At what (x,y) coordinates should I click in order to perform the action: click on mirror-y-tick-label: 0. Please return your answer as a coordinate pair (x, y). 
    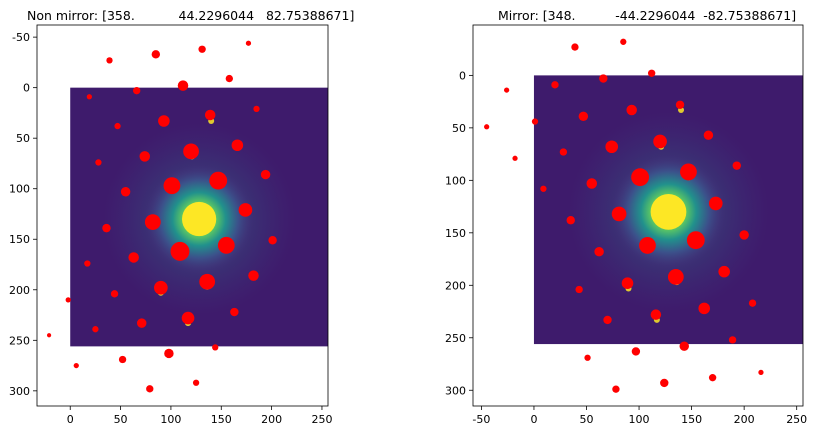
    Looking at the image, I should click on (462, 75).